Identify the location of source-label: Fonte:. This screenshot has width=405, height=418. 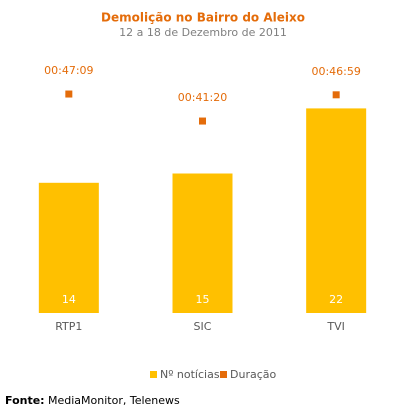
(25, 400).